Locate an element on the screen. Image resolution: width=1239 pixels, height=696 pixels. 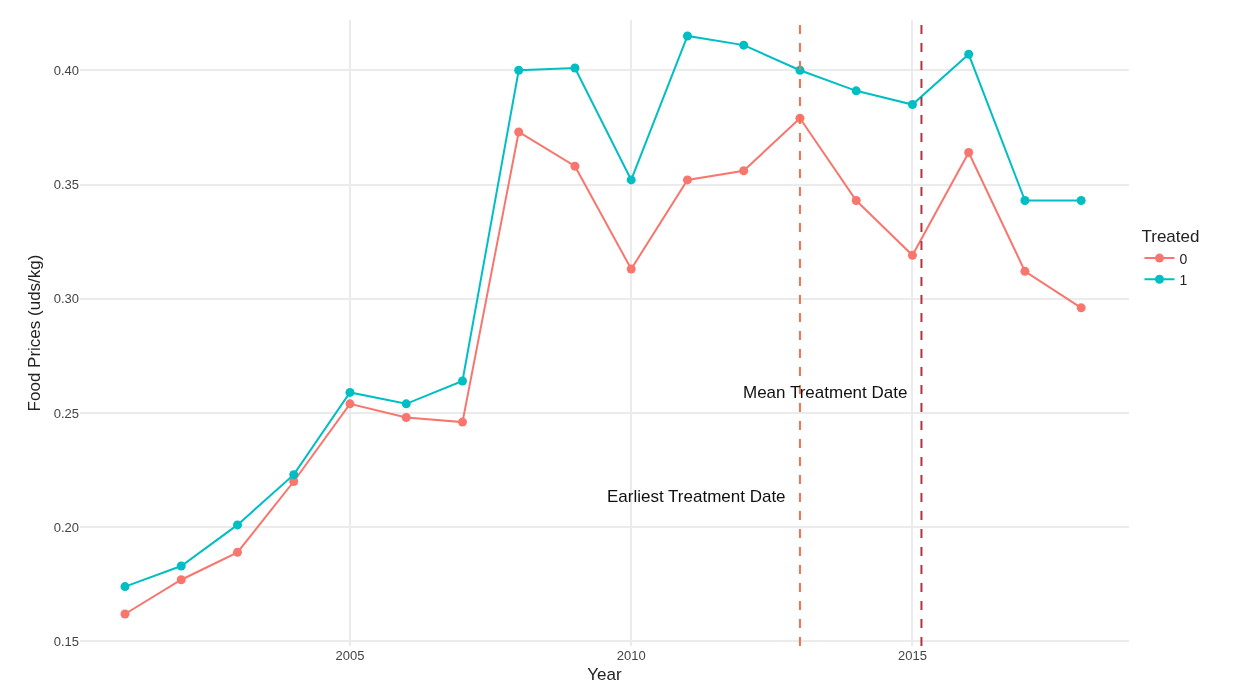
y-tick-label: 0.30 is located at coordinates (66, 299).